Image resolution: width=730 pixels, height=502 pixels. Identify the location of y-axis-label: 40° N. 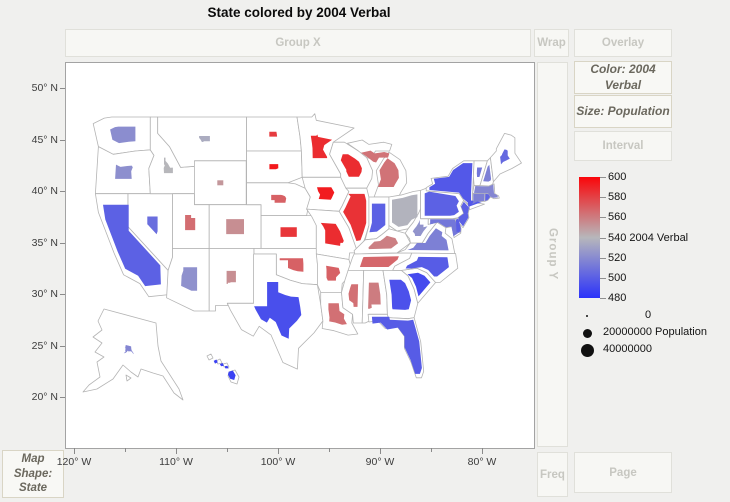
(44, 191).